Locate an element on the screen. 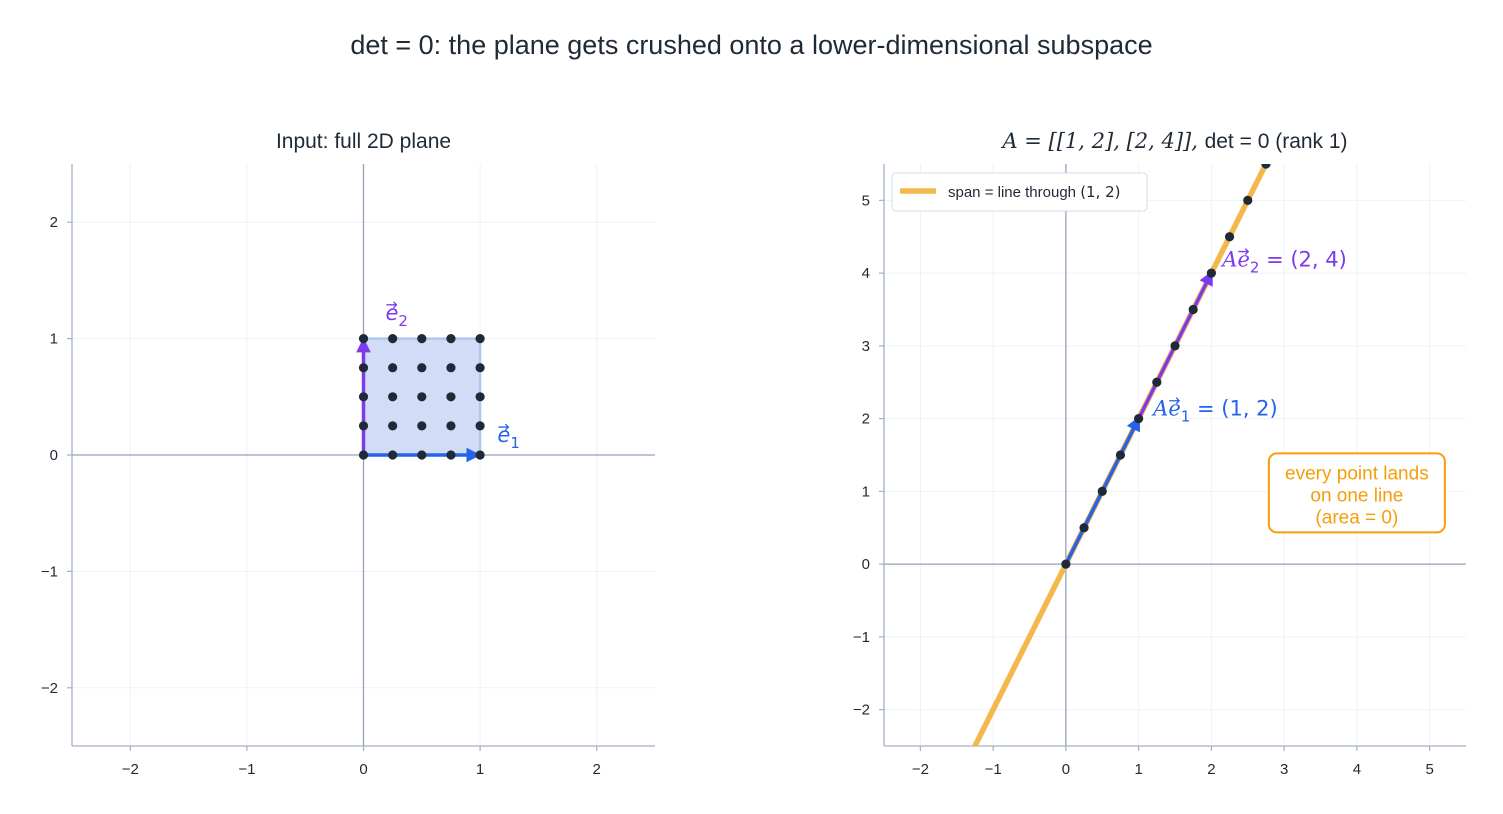 The height and width of the screenshot is (814, 1503). input-grid-points is located at coordinates (421, 397).